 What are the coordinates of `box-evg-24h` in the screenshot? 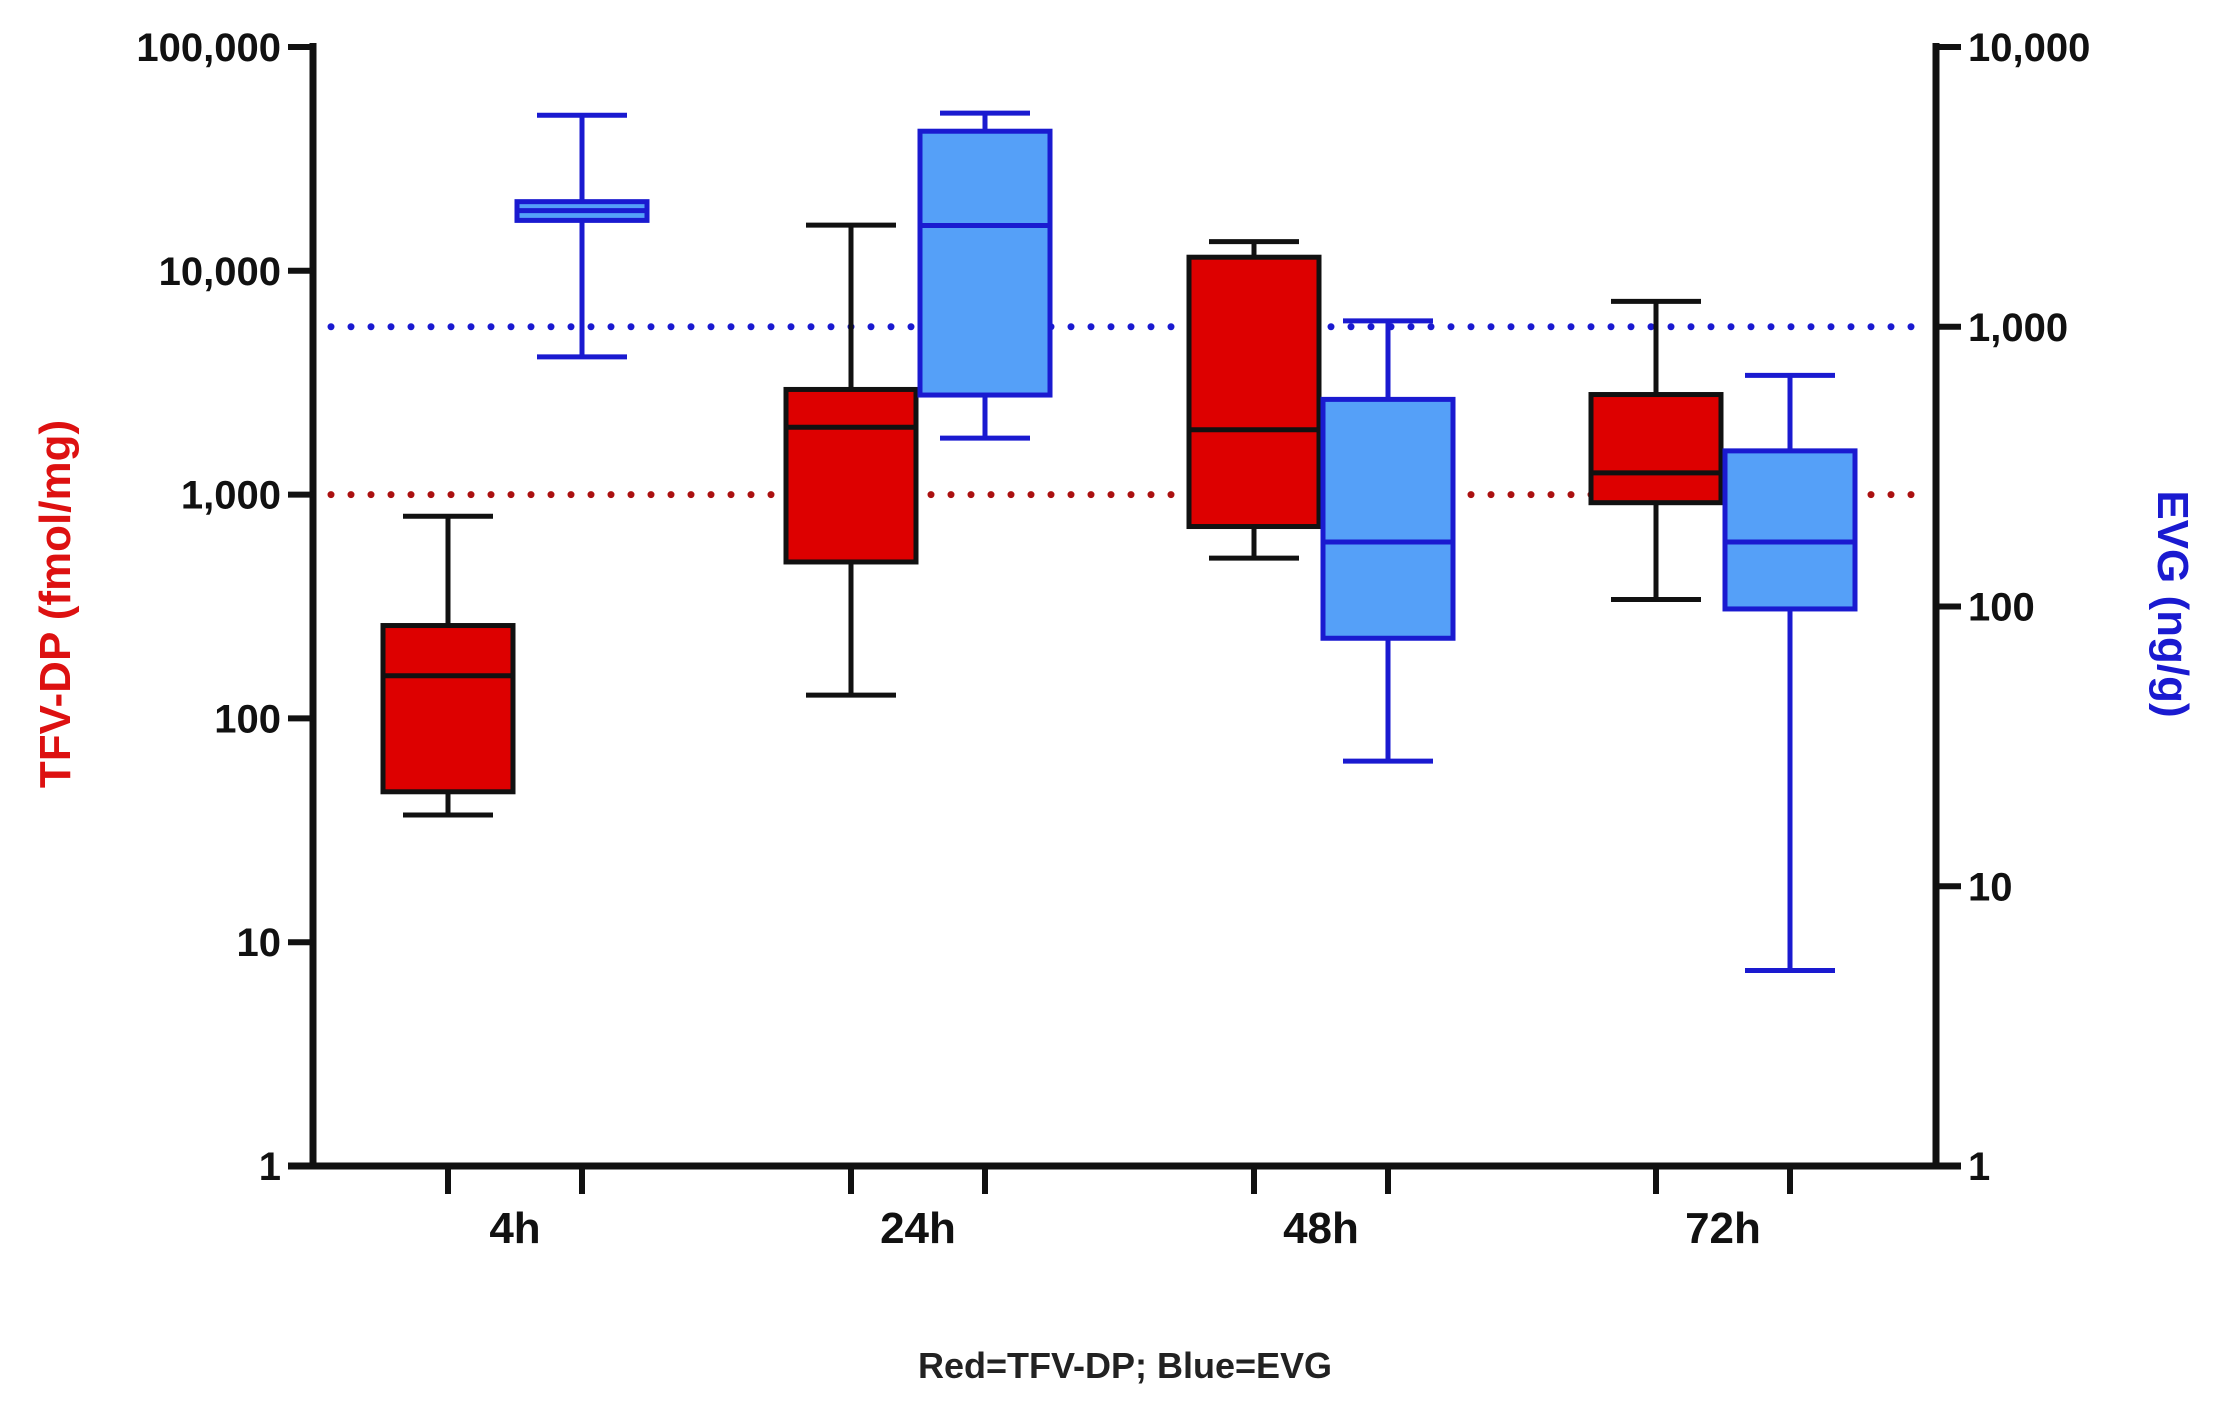 It's located at (985, 275).